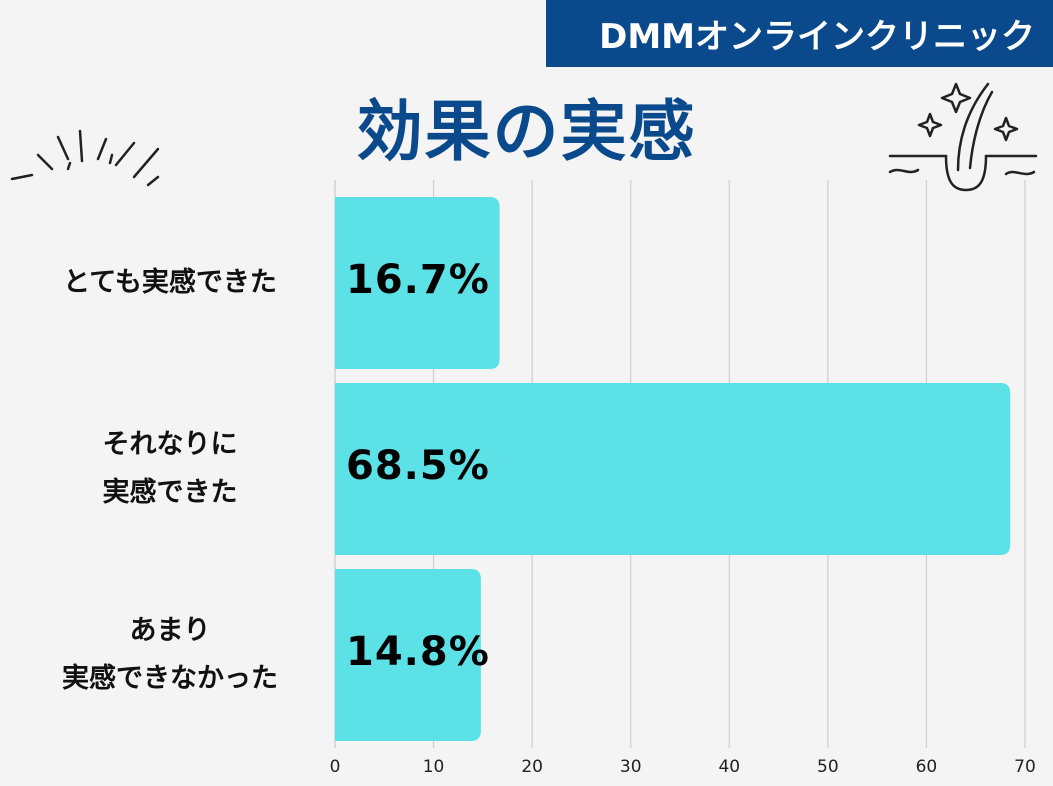 This screenshot has height=786, width=1053. What do you see at coordinates (828, 767) in the screenshot?
I see `x-tick-label: 50` at bounding box center [828, 767].